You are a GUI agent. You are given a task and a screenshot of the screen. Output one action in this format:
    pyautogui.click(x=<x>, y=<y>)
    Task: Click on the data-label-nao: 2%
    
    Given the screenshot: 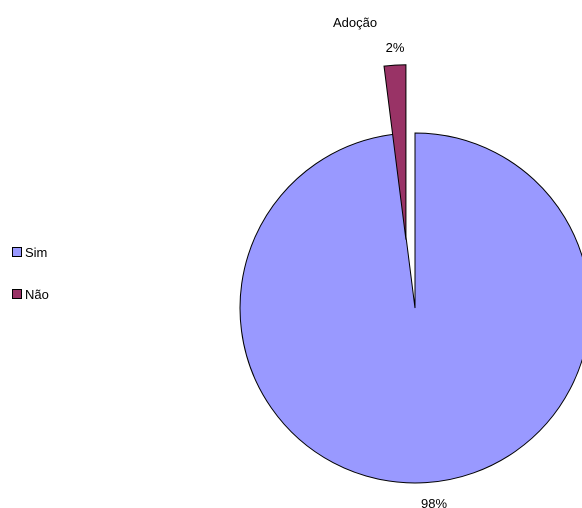 What is the action you would take?
    pyautogui.click(x=395, y=47)
    